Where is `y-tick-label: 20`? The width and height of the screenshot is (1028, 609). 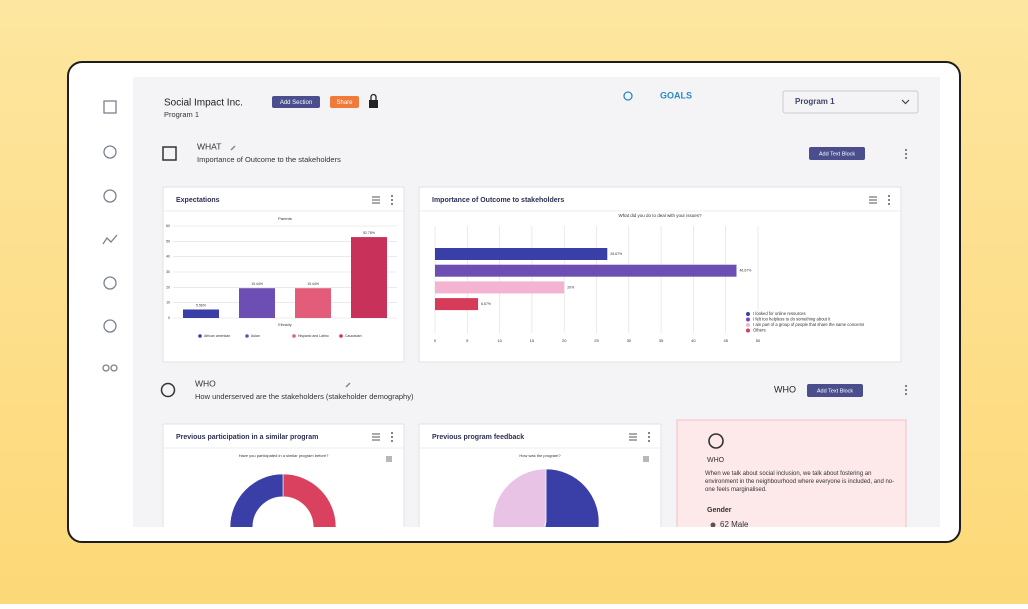 y-tick-label: 20 is located at coordinates (168, 287).